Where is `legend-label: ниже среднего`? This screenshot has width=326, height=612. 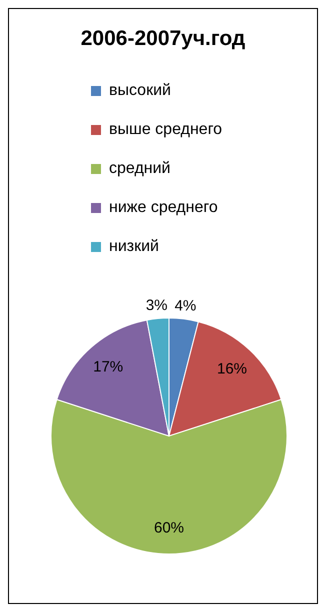
legend-label: ниже среднего is located at coordinates (163, 207).